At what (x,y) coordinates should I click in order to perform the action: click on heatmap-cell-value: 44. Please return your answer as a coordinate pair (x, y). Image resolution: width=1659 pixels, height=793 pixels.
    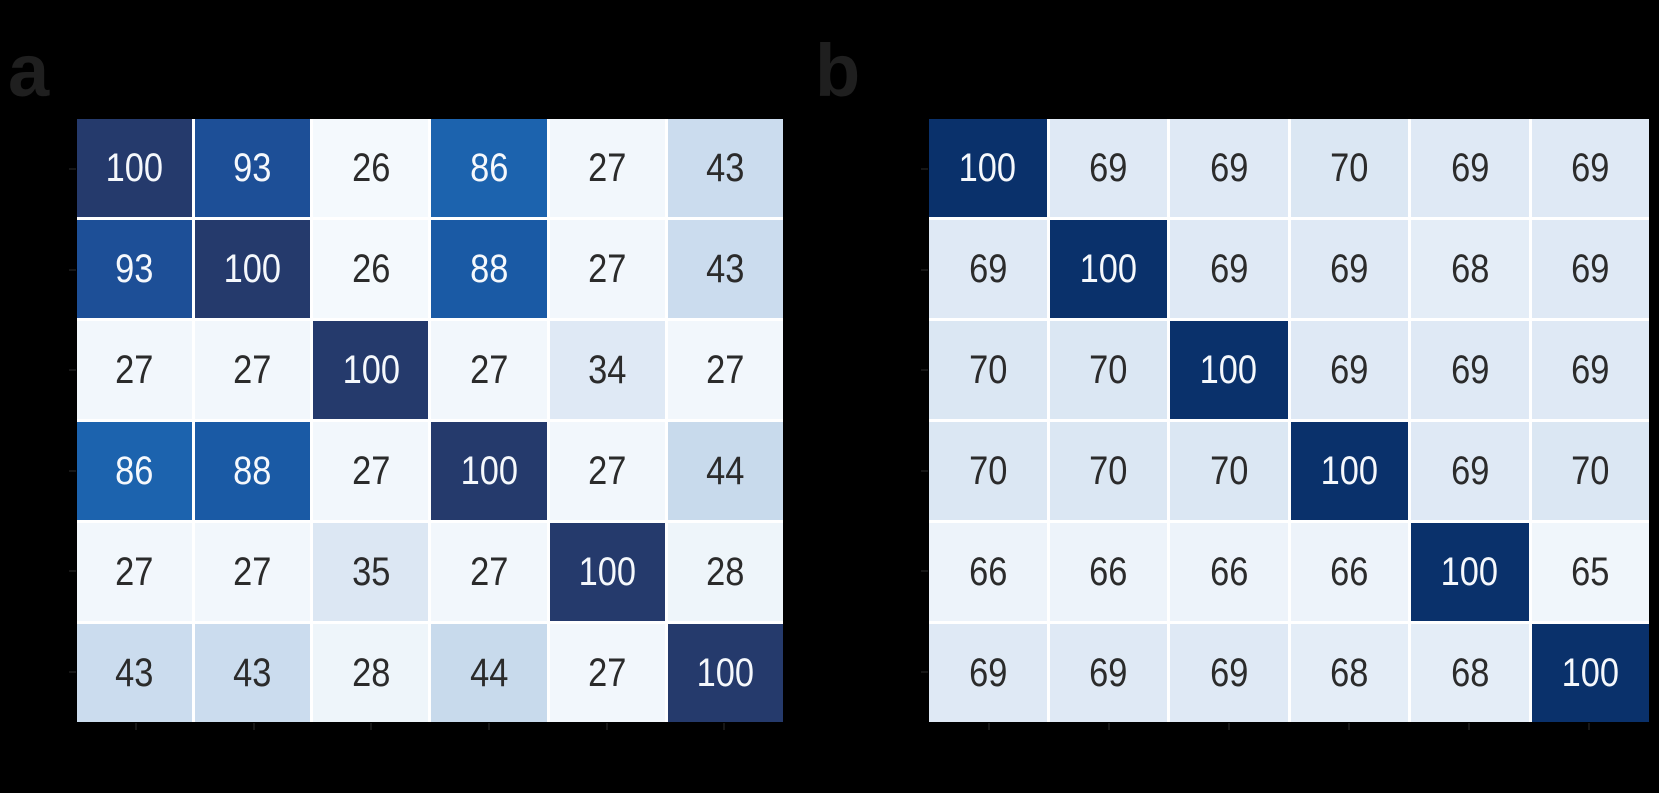
    Looking at the image, I should click on (489, 672).